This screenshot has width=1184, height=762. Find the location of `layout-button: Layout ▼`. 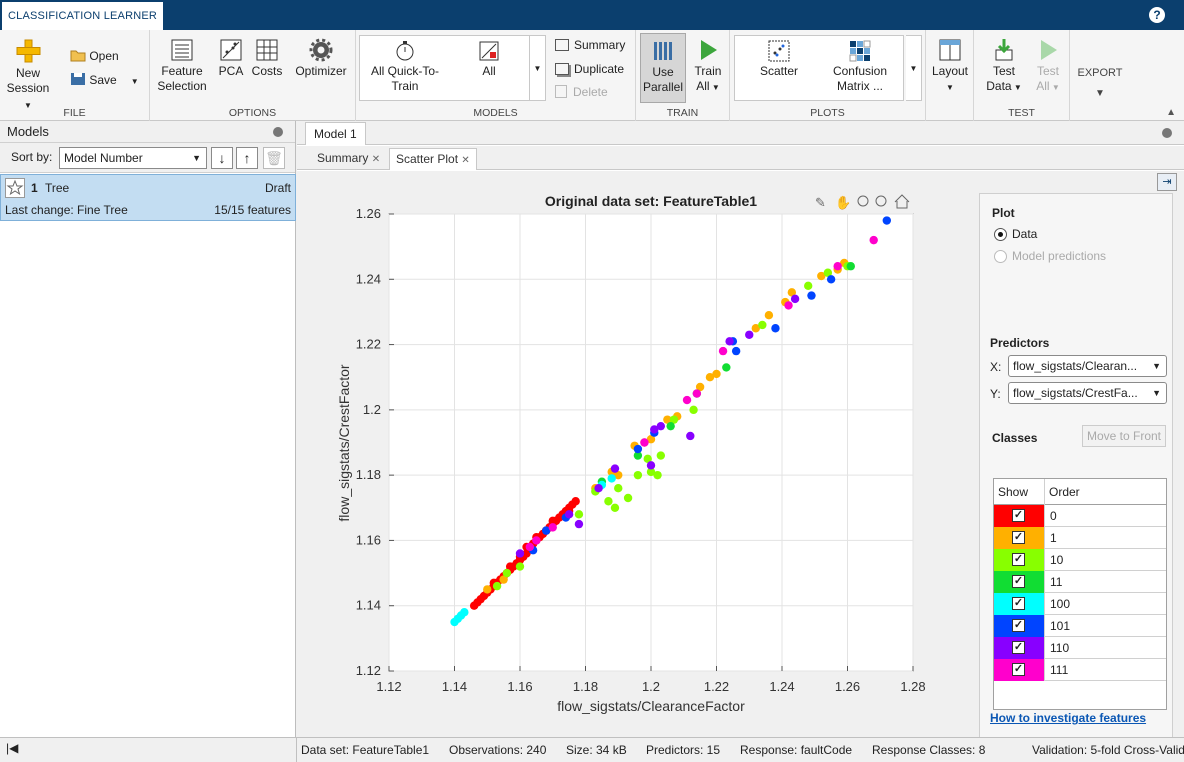

layout-button: Layout ▼ is located at coordinates (950, 66).